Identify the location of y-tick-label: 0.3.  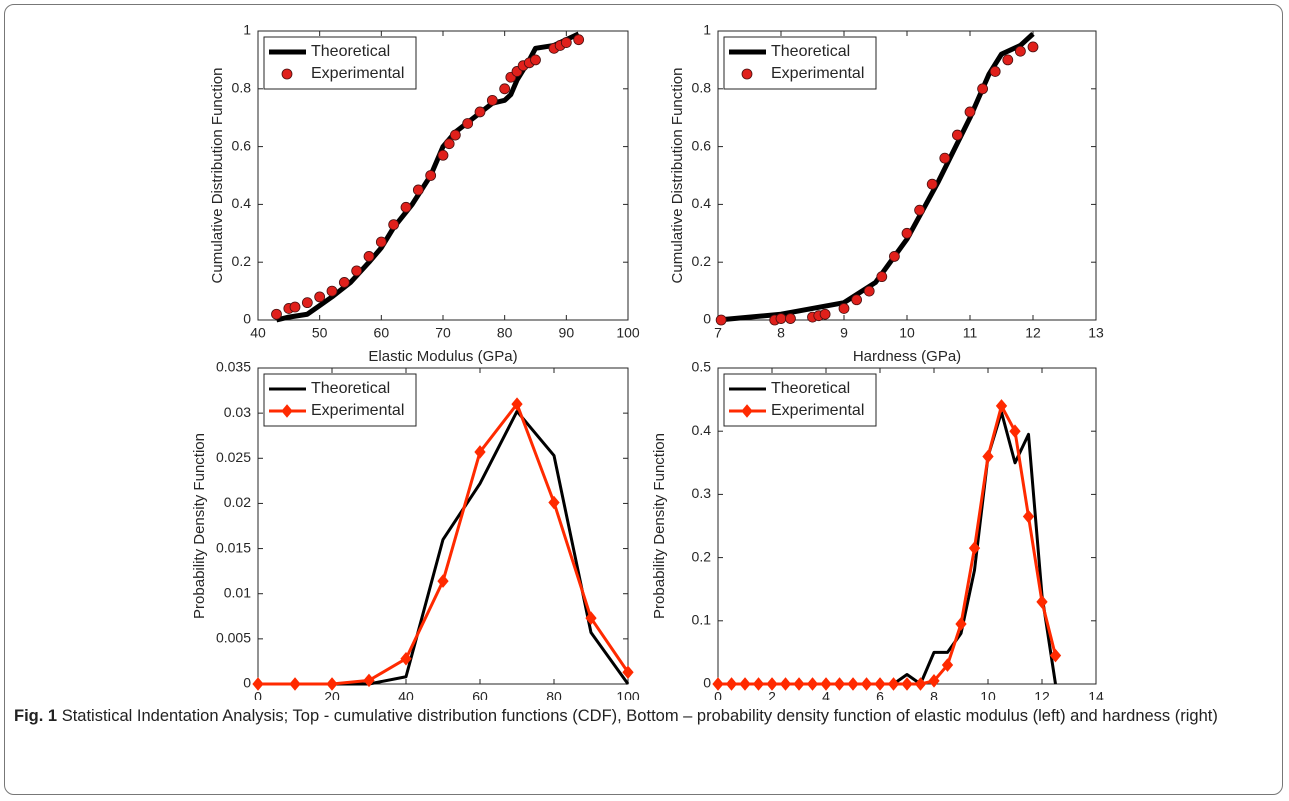
(702, 493).